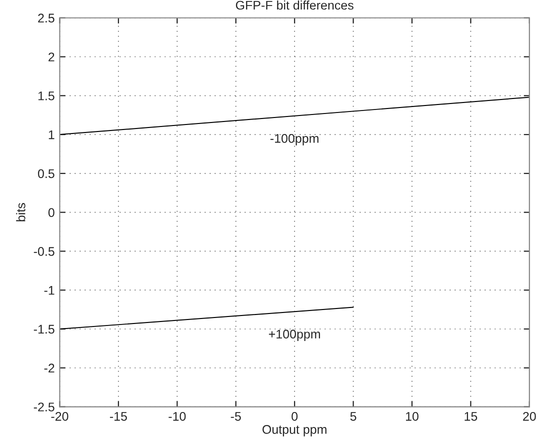 Image resolution: width=543 pixels, height=447 pixels. Describe the element at coordinates (44, 407) in the screenshot. I see `y-tick-label: -2.5` at that location.